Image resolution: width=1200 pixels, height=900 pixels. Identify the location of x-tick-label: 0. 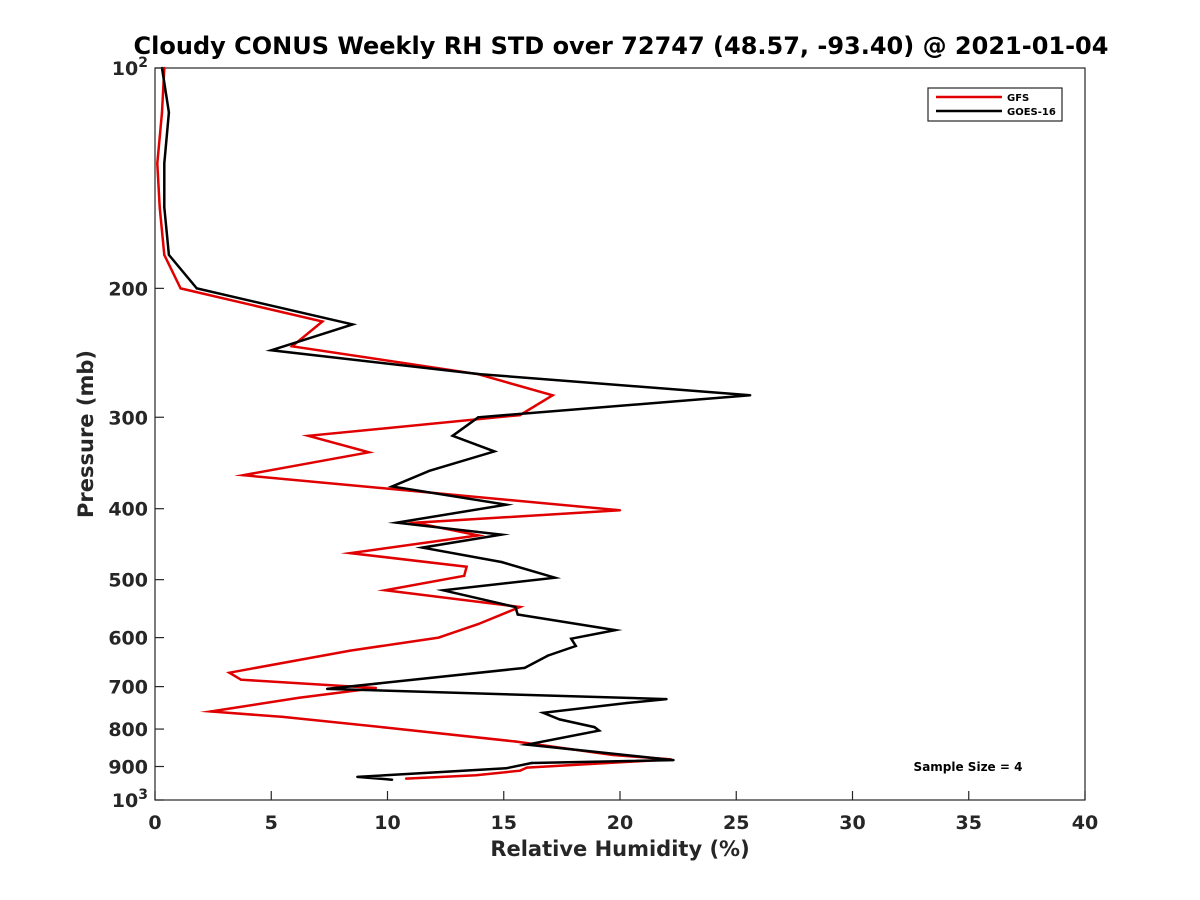
(154, 823).